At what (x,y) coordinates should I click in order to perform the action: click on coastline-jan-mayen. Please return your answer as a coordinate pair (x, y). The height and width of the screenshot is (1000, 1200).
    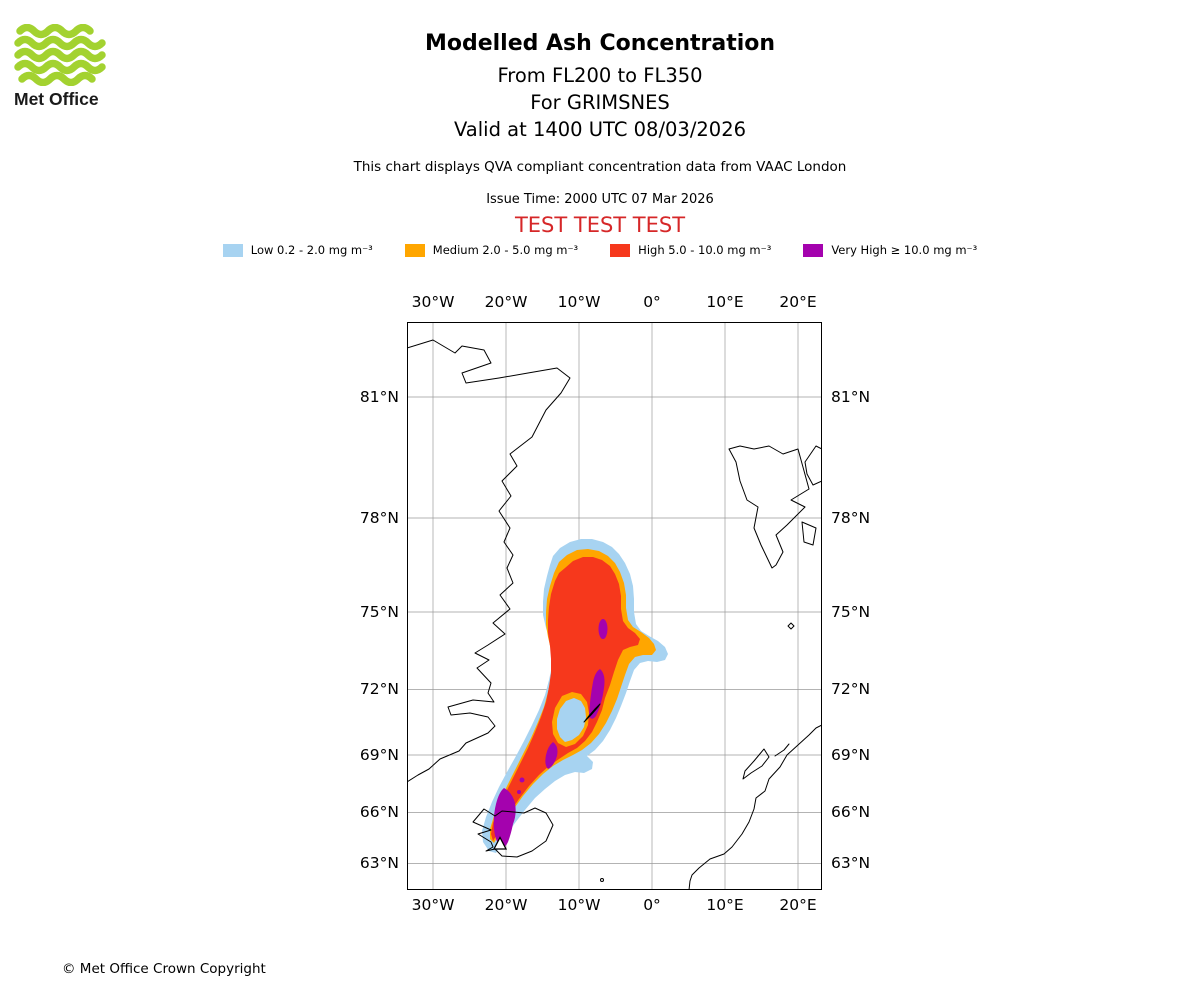
    Looking at the image, I should click on (592, 713).